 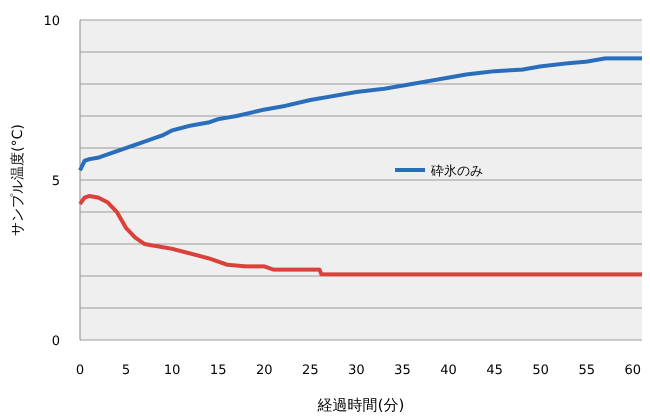 I want to click on x-tick-label: 60, so click(x=633, y=370).